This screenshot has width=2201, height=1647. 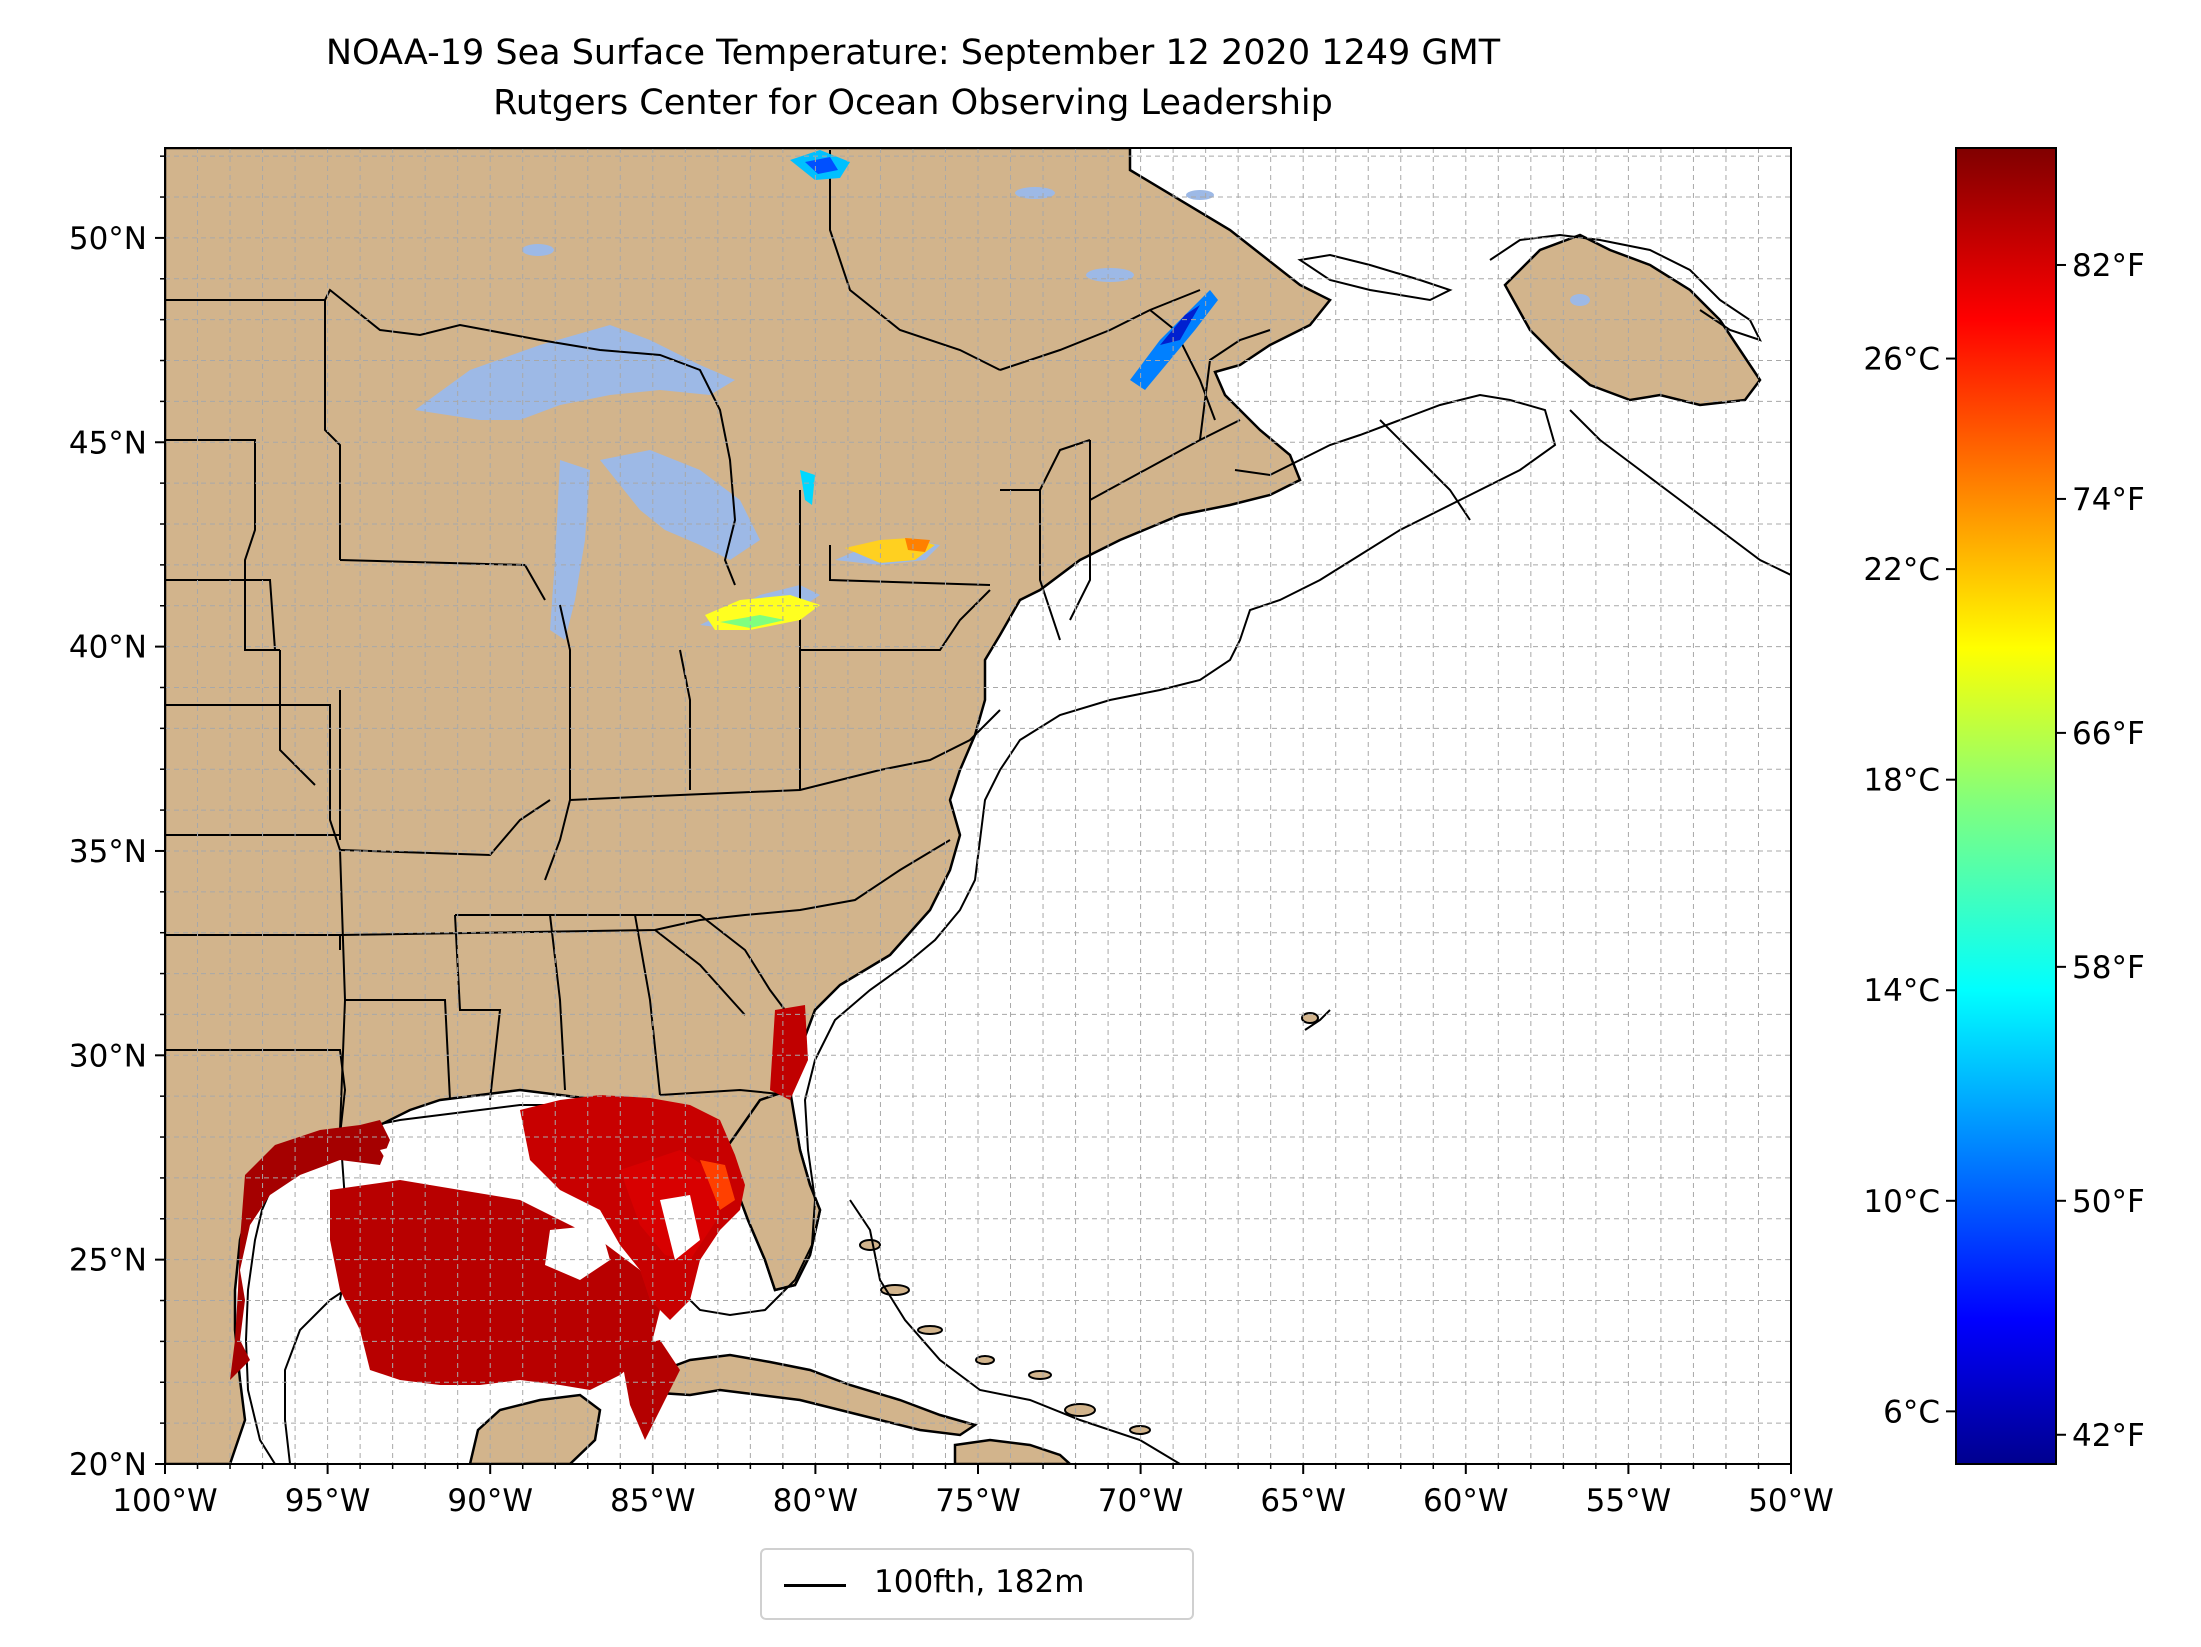 I want to click on lon-tick-label: 85°W, so click(x=653, y=1501).